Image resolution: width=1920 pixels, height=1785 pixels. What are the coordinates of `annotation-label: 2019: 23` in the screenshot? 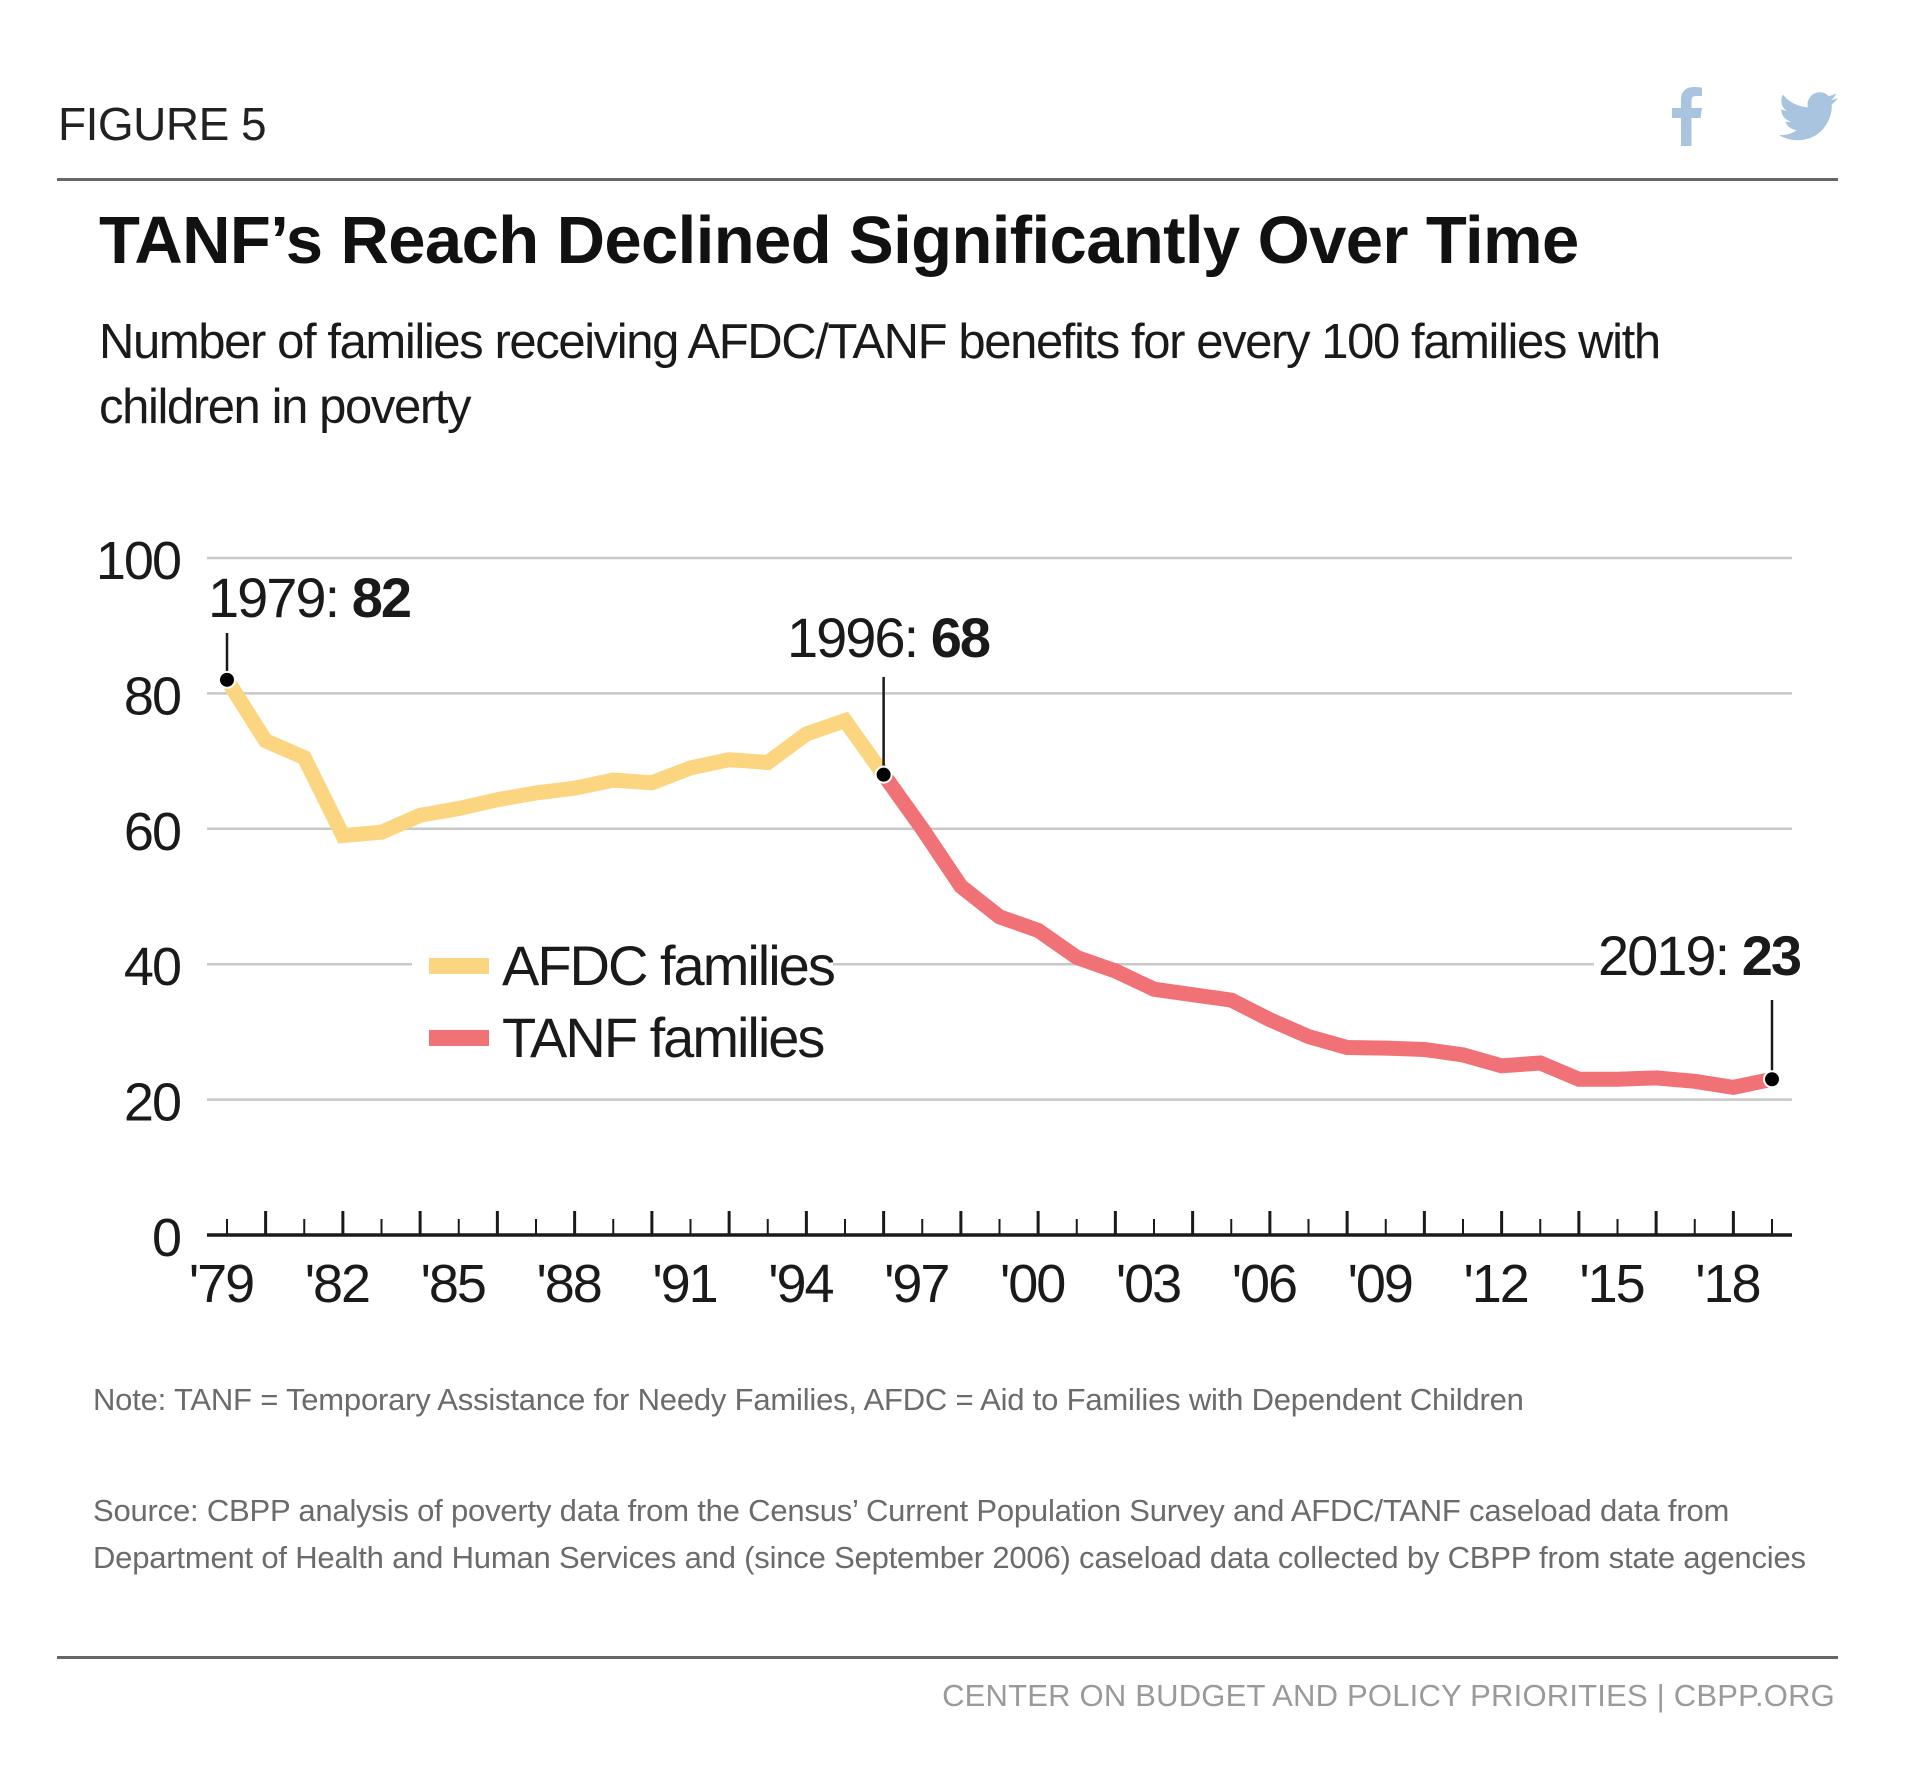 It's located at (1699, 955).